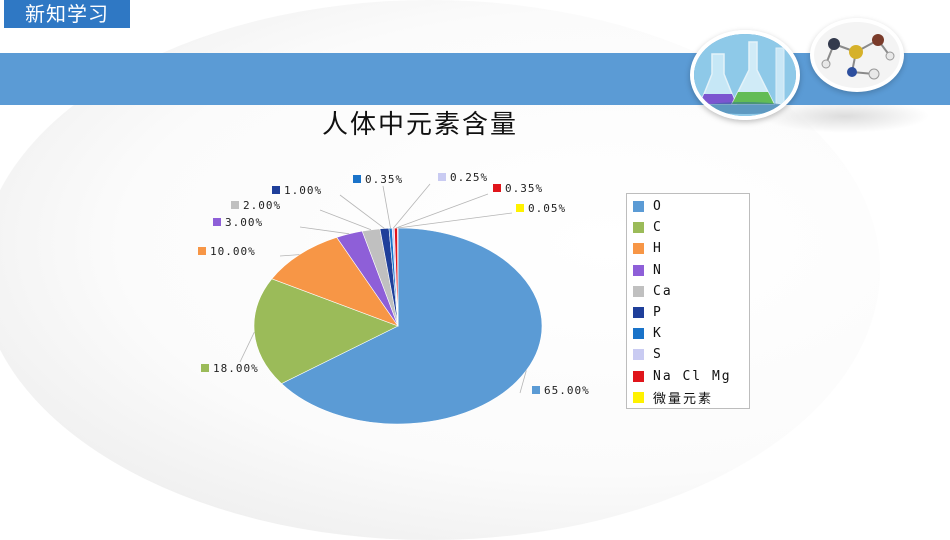  I want to click on legend-item: Na Cl Mg, so click(688, 376).